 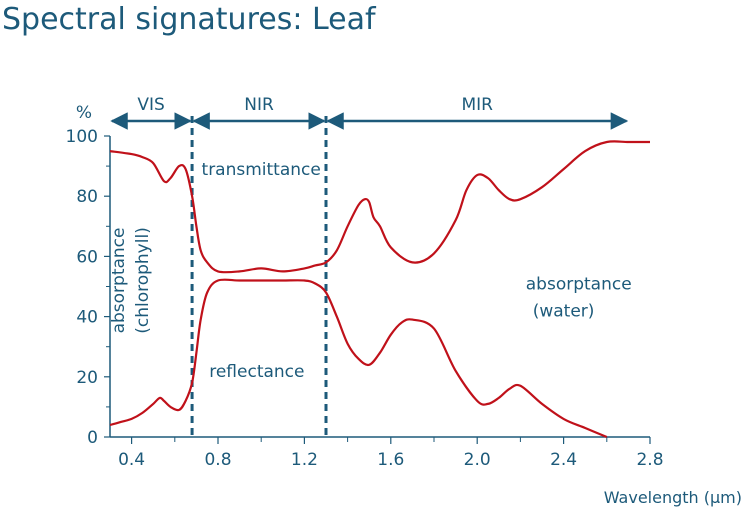 What do you see at coordinates (217, 460) in the screenshot?
I see `x-tick-label: 0.8` at bounding box center [217, 460].